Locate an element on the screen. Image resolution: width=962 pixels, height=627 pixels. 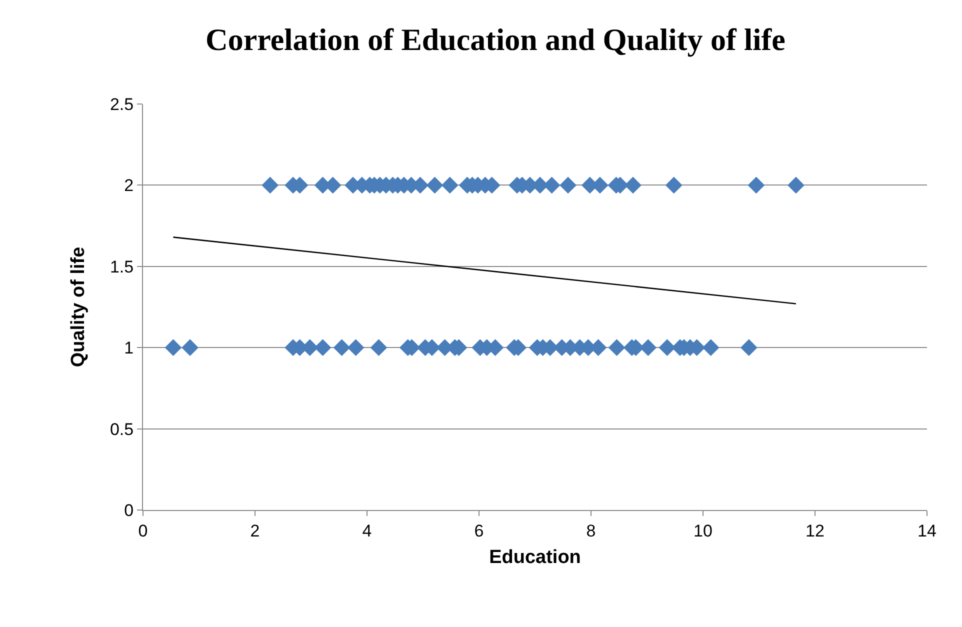
y-tick-label: 1.5 is located at coordinates (122, 266).